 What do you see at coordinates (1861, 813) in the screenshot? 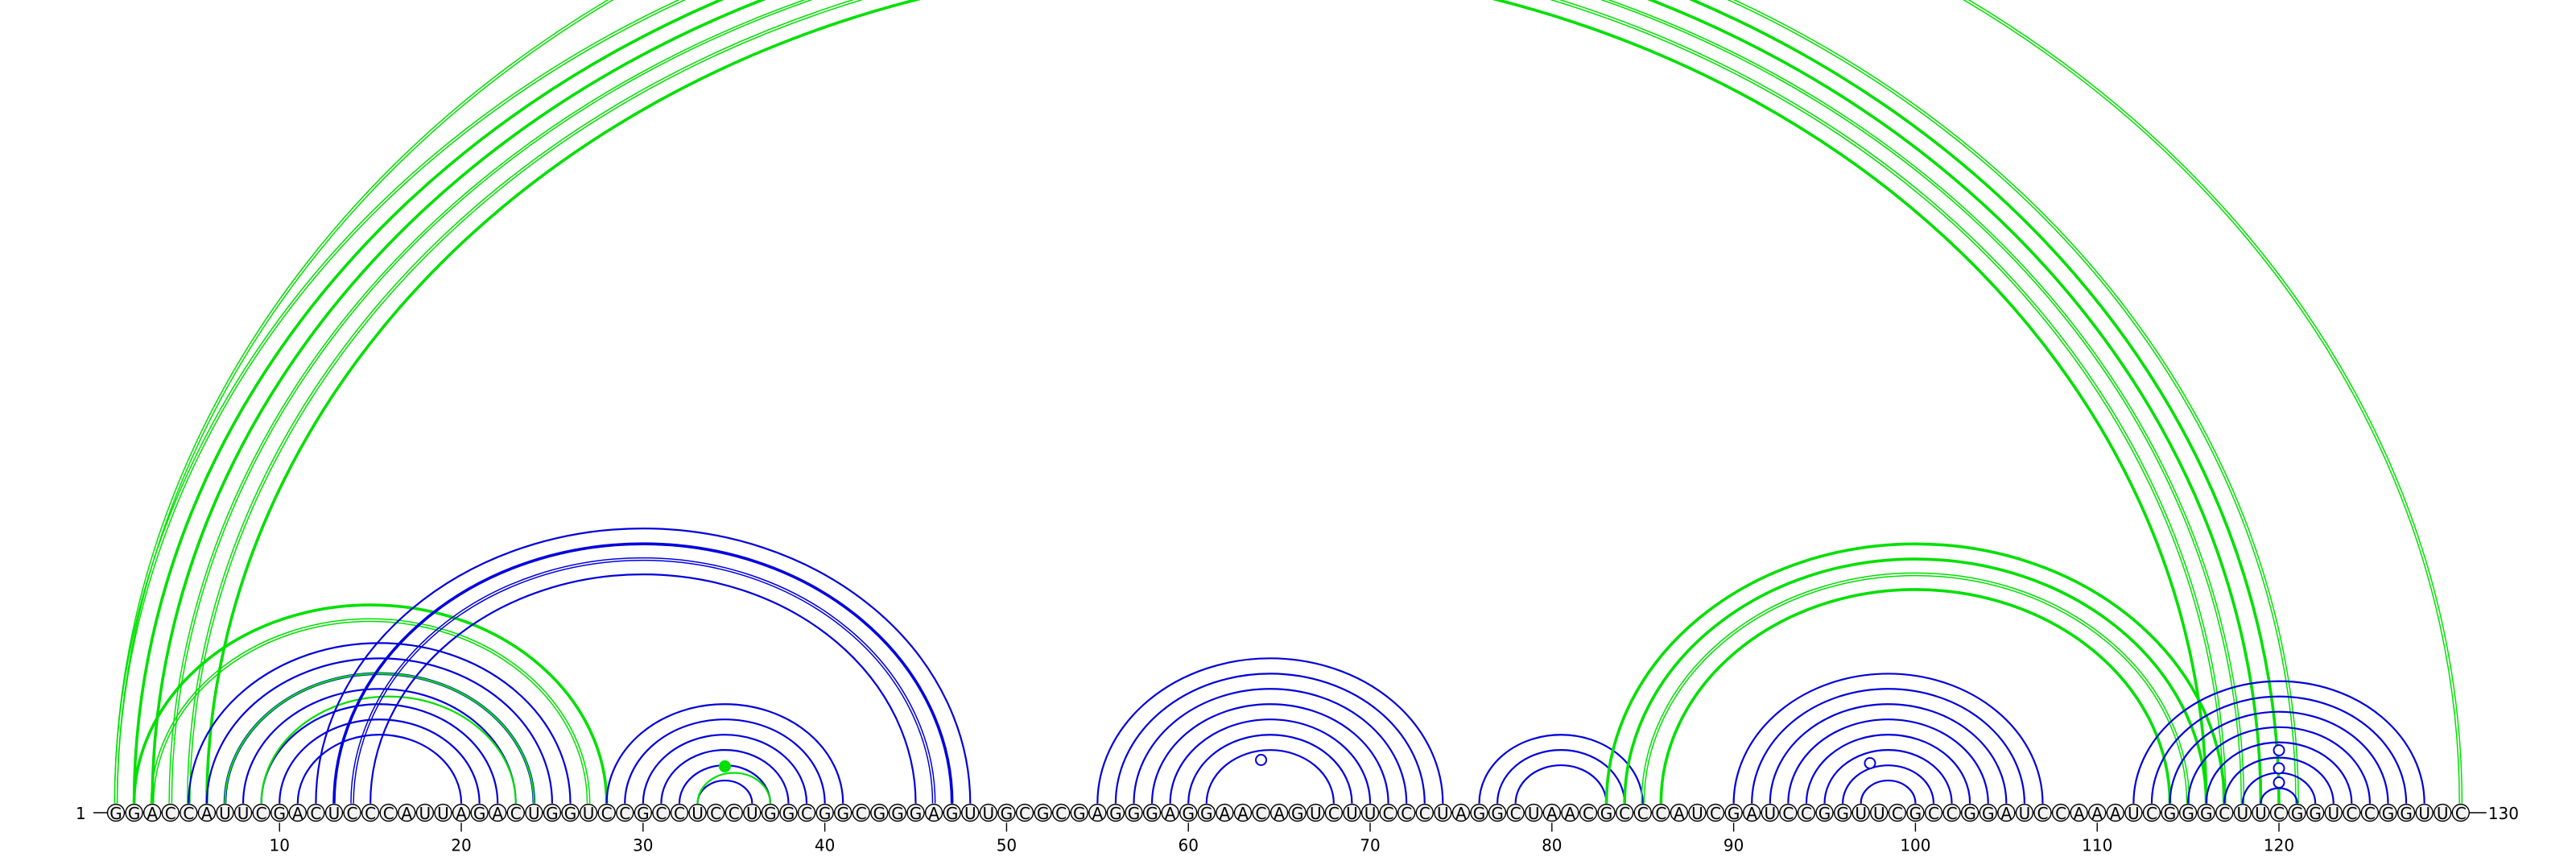
I see `nucleotide-97: U` at bounding box center [1861, 813].